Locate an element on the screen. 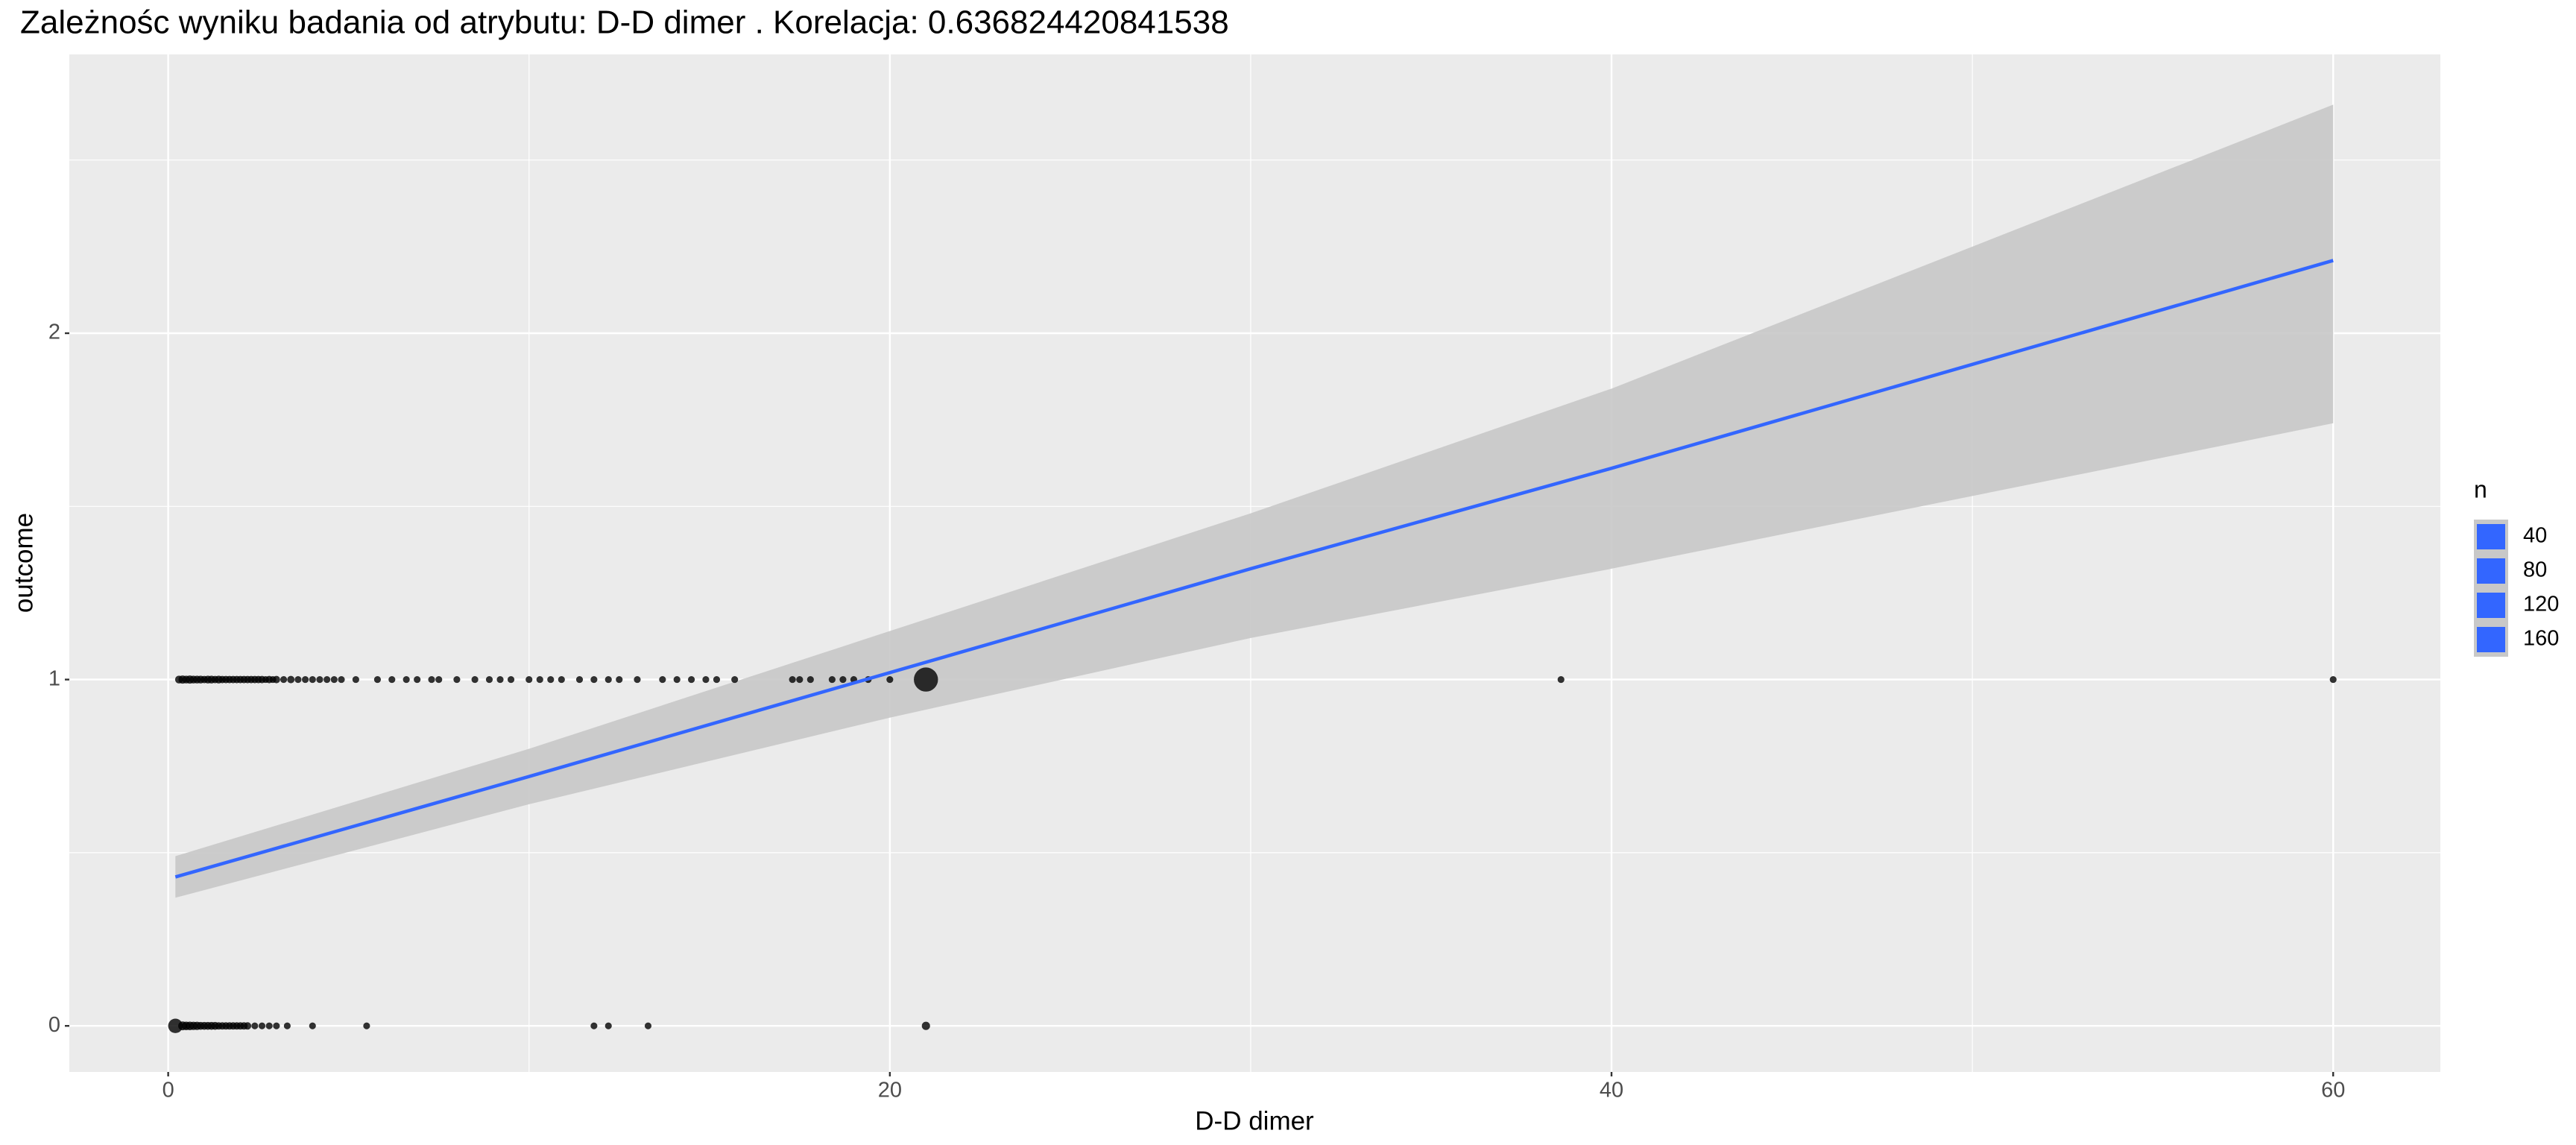 This screenshot has height=1145, width=2576. y-axis-label: outcome is located at coordinates (23, 563).